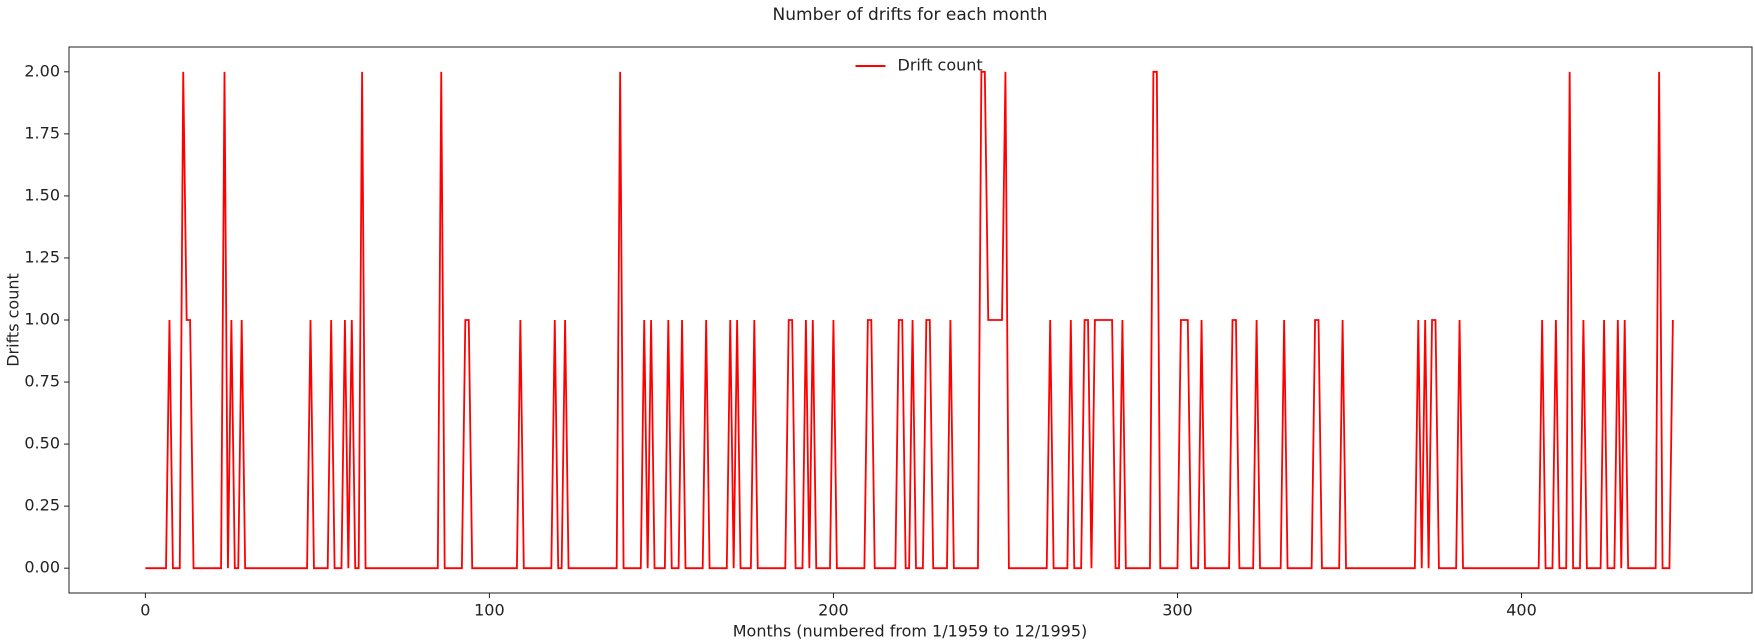 The width and height of the screenshot is (1755, 644). What do you see at coordinates (1521, 610) in the screenshot?
I see `x-tick-label: 400` at bounding box center [1521, 610].